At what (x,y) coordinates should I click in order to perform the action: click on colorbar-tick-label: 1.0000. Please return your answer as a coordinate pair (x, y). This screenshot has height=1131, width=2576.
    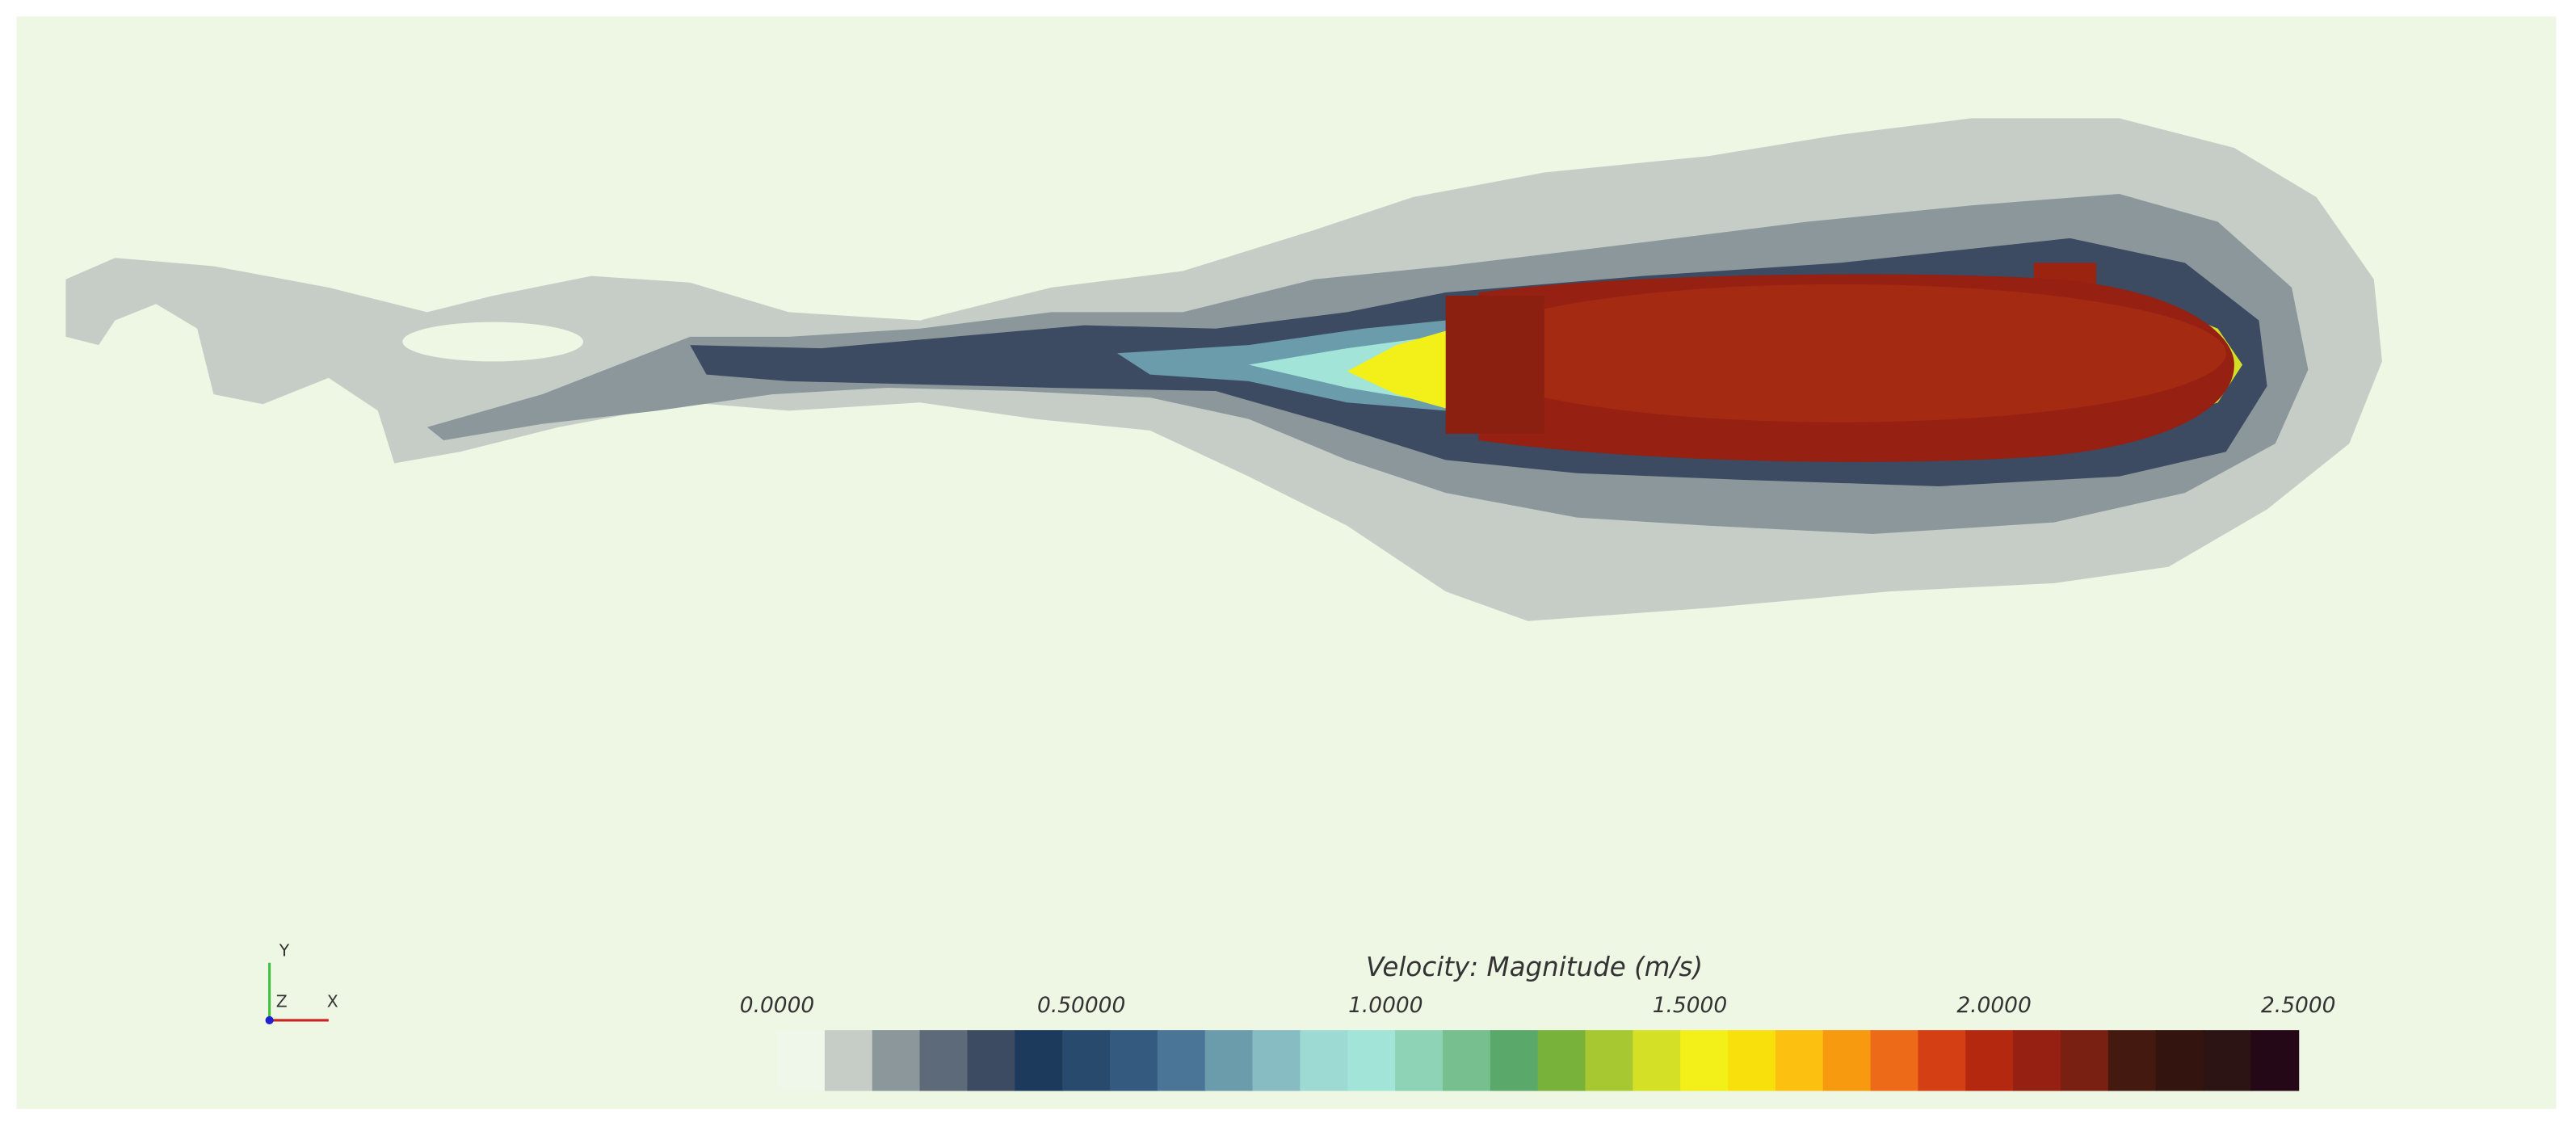
    Looking at the image, I should click on (1385, 1005).